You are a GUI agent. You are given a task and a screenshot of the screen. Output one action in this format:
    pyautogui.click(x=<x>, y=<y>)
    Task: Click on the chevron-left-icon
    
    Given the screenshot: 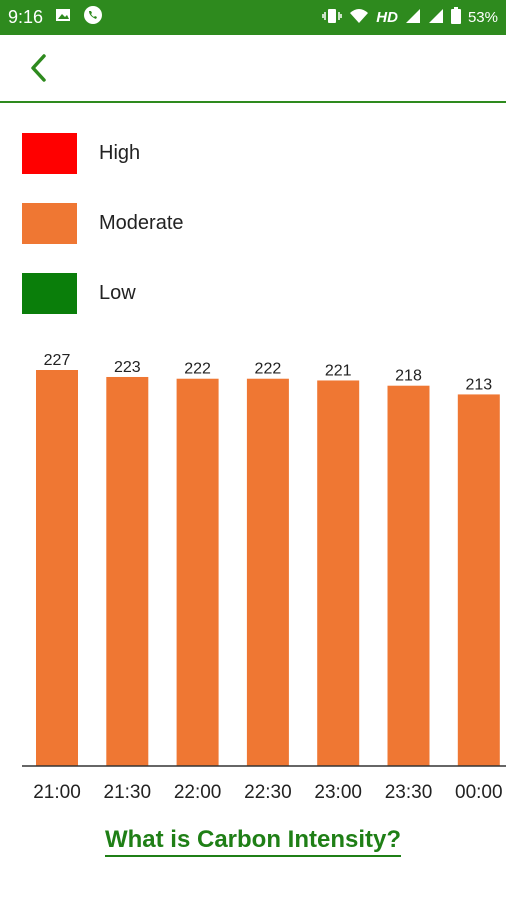 What is the action you would take?
    pyautogui.click(x=38, y=68)
    